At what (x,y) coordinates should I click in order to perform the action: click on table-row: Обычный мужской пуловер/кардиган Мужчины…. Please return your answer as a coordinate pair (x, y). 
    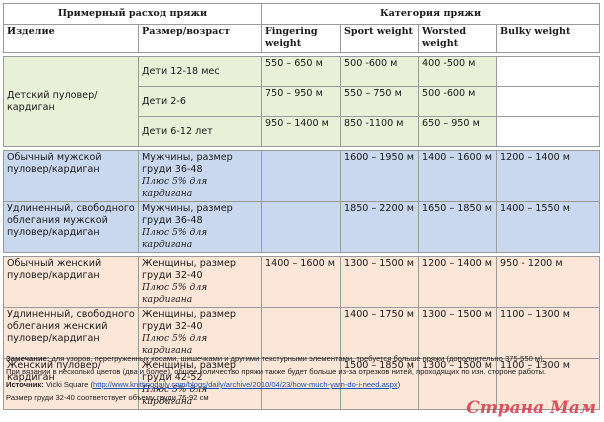
    Looking at the image, I should click on (302, 176).